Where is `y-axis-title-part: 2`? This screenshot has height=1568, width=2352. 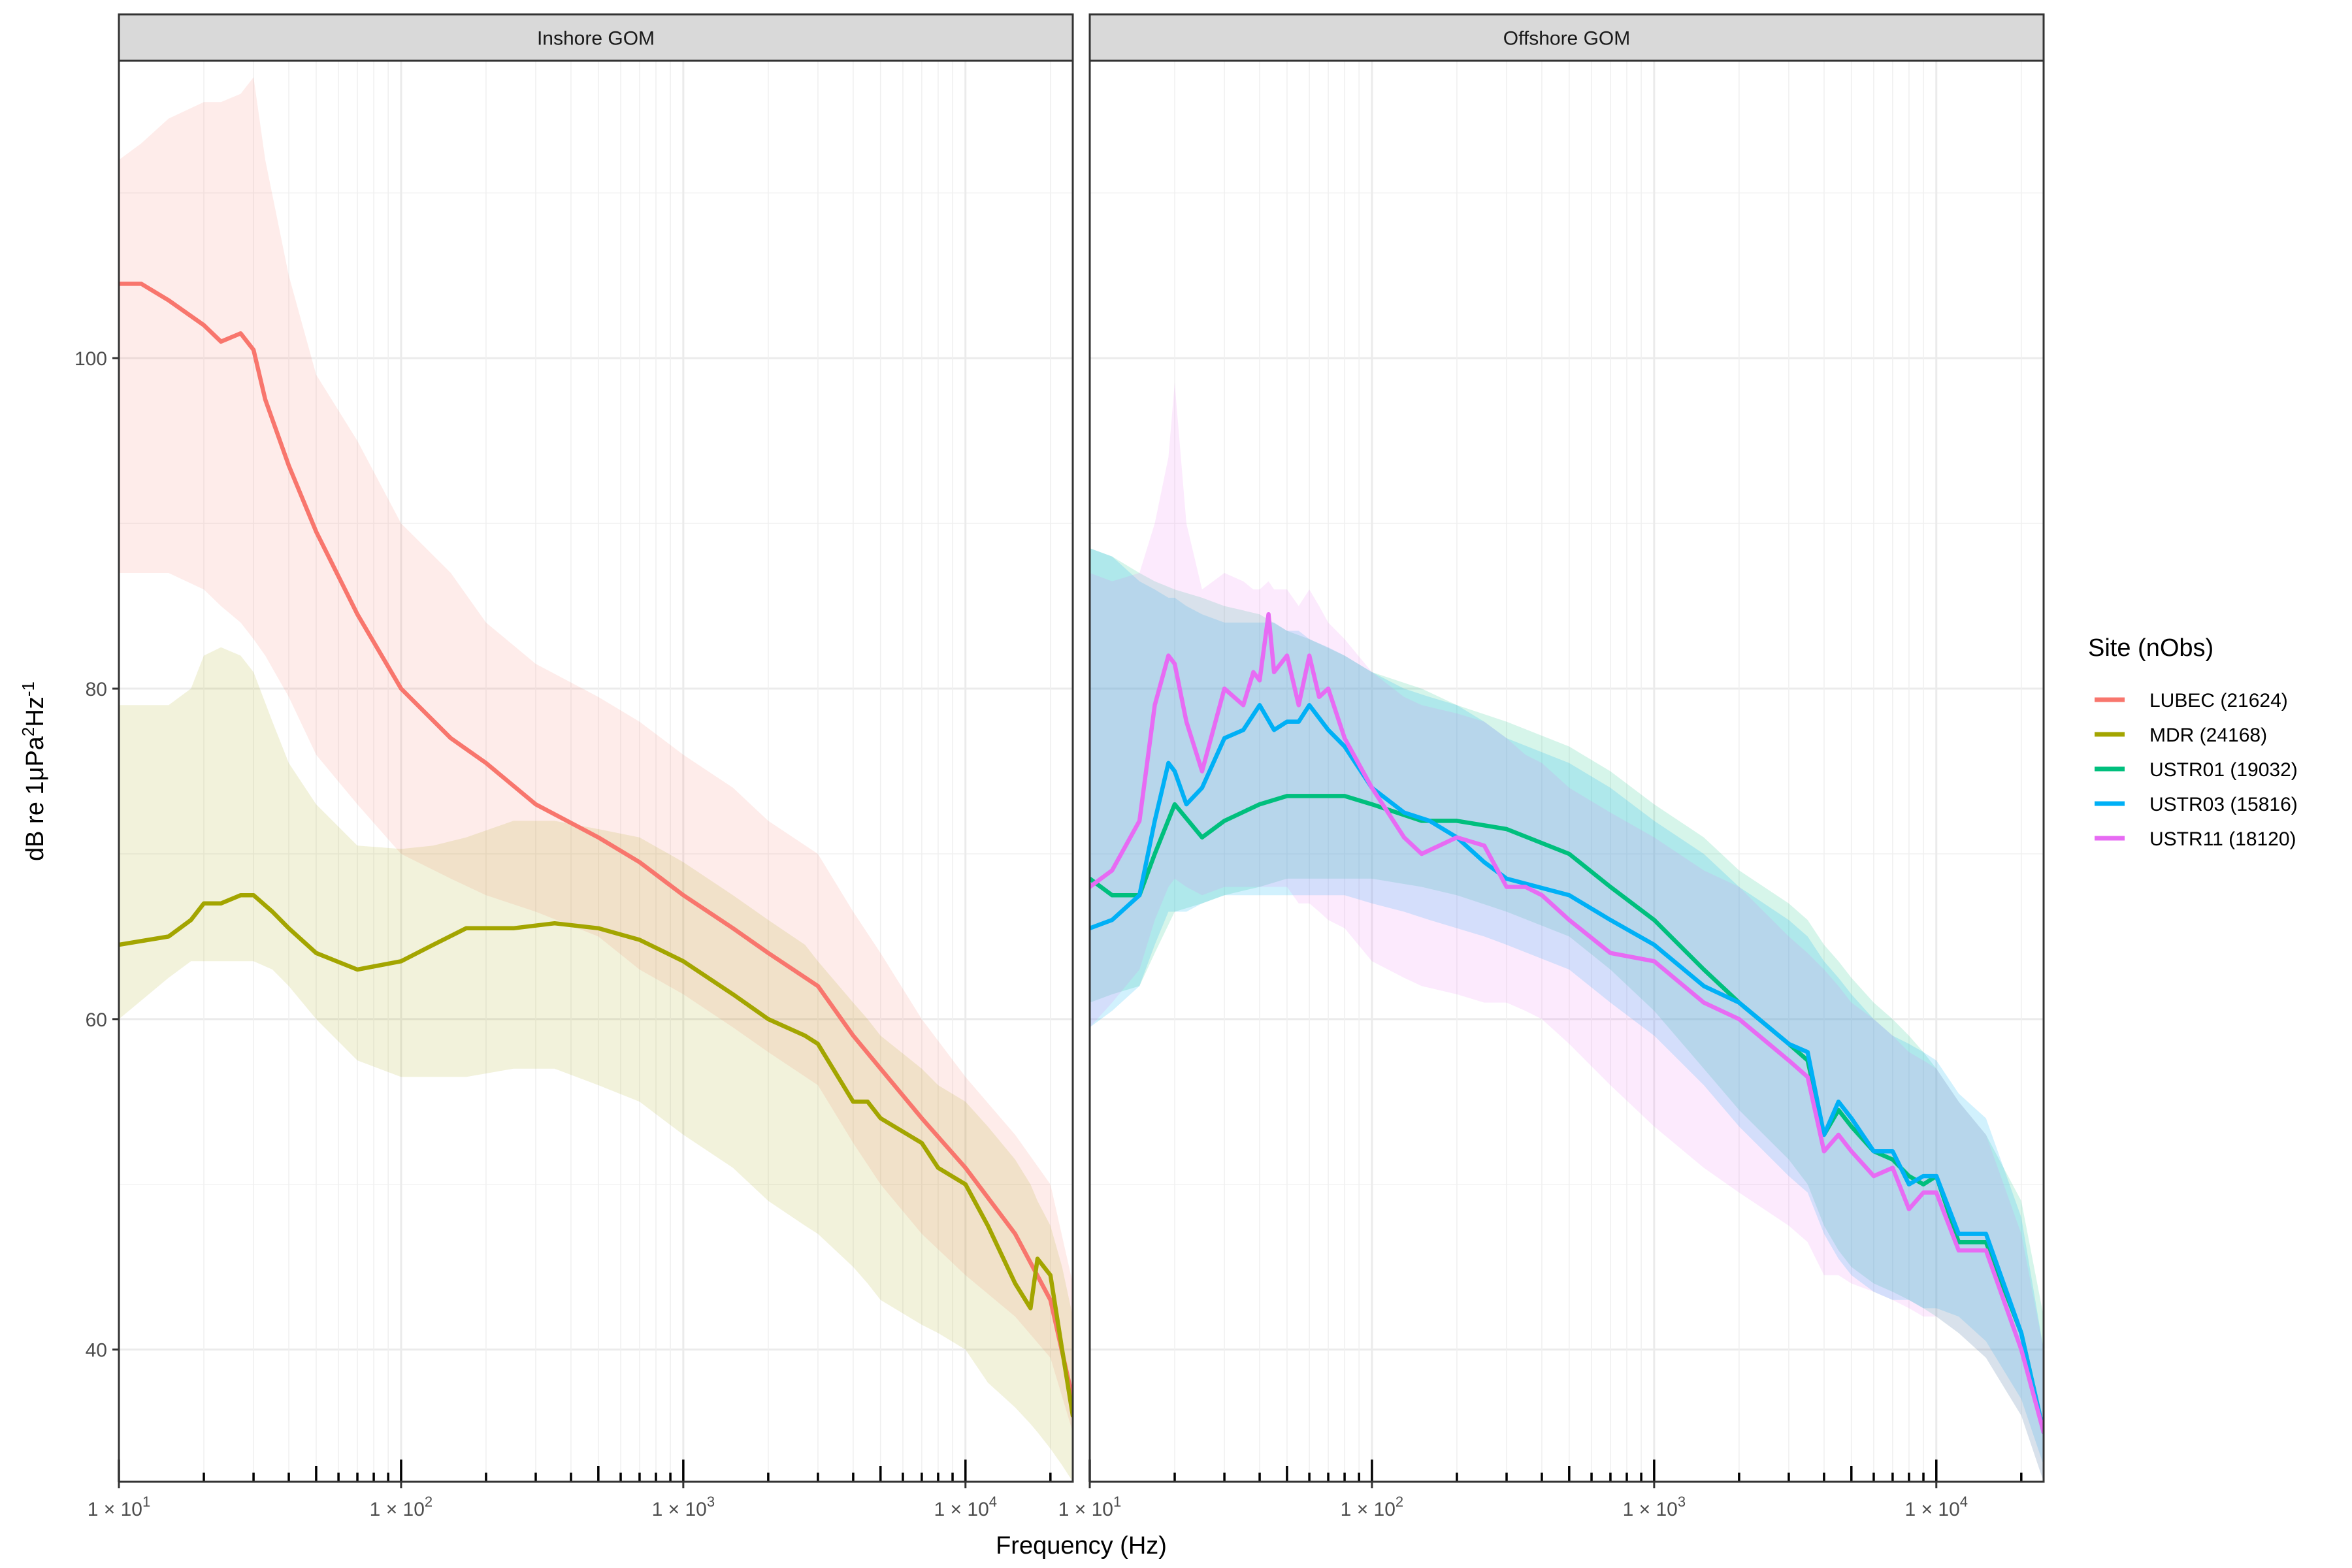
y-axis-title-part: 2 is located at coordinates (28, 731).